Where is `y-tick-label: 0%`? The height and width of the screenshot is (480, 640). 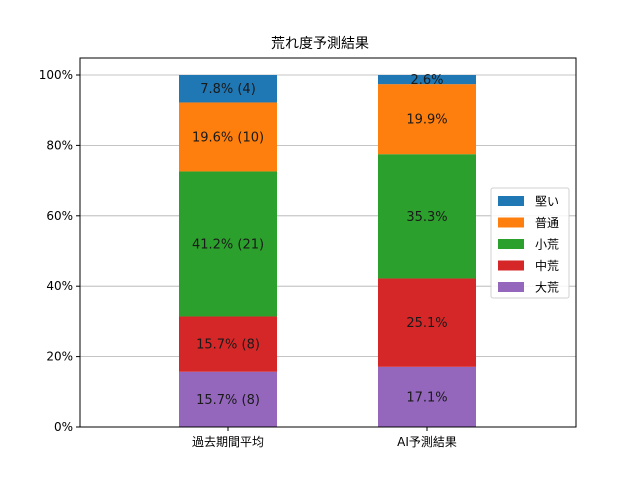 y-tick-label: 0% is located at coordinates (63, 427).